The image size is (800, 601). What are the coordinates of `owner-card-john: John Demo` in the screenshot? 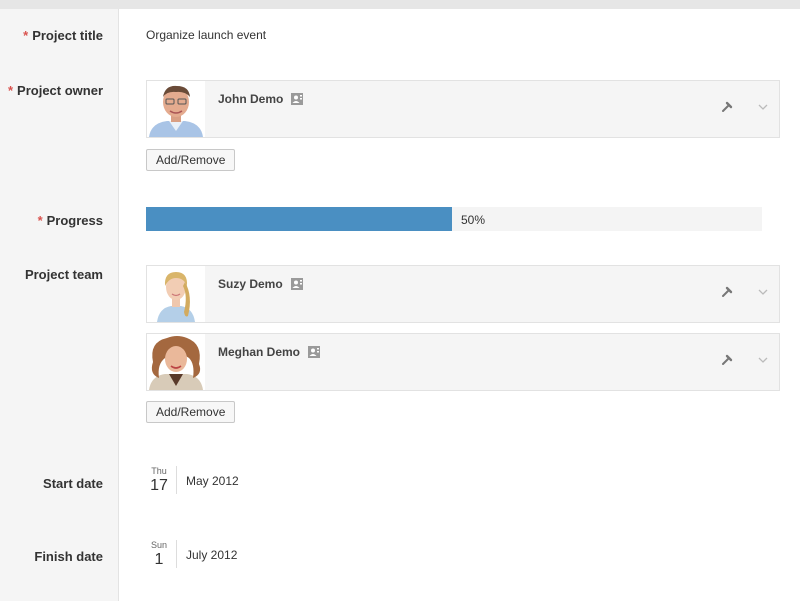 It's located at (463, 109).